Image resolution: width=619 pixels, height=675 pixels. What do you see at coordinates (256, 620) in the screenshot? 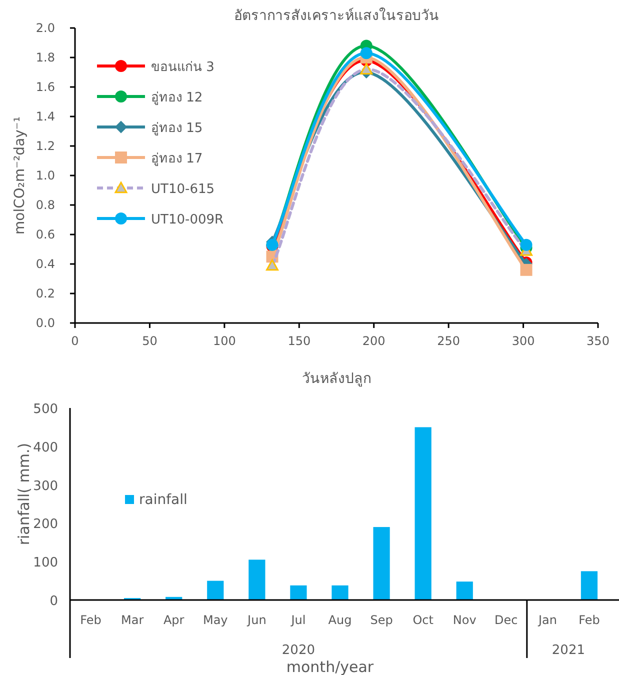
I see `x-tick-label: Jun` at bounding box center [256, 620].